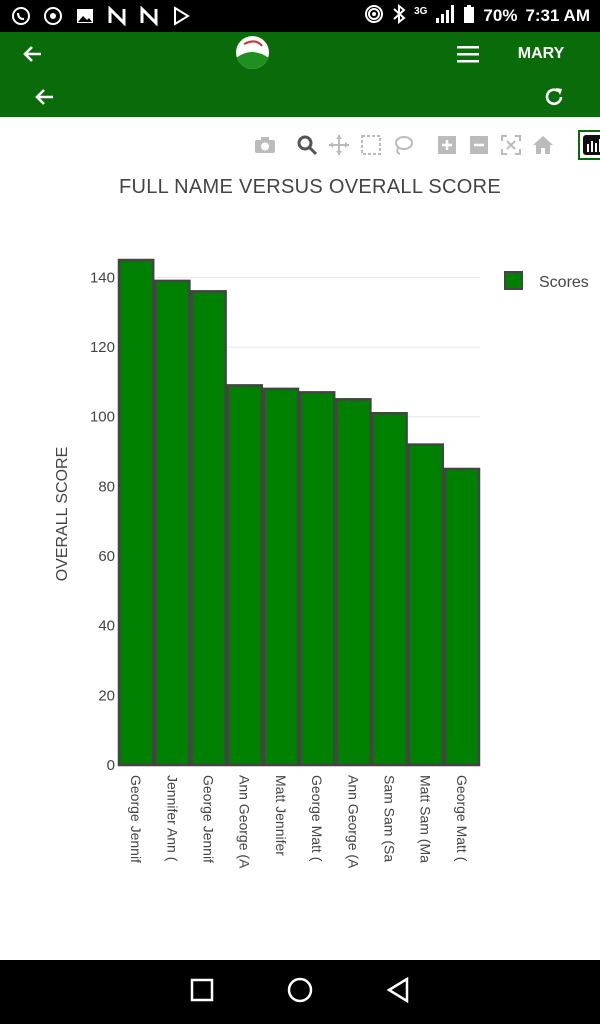  I want to click on chart-modebar, so click(426, 145).